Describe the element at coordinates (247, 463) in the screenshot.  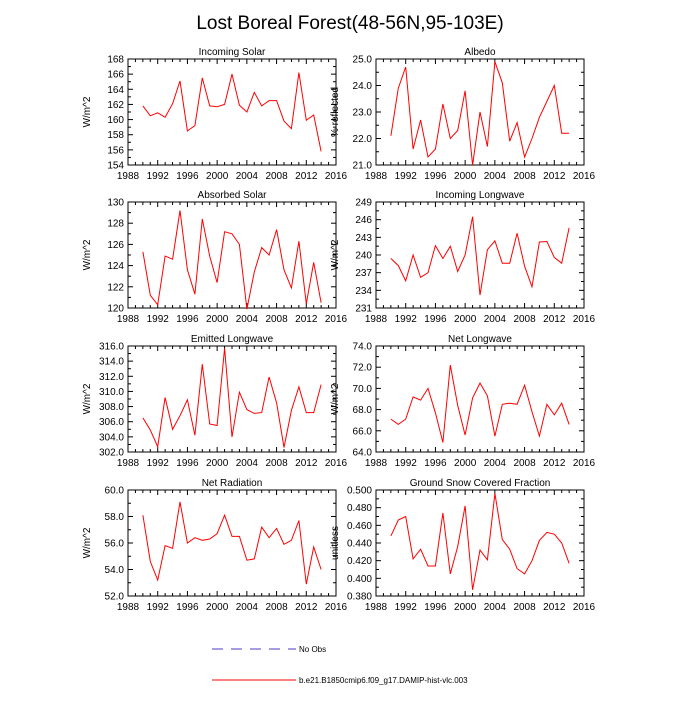
I see `emitted-longwave-xtick-label: 2004` at that location.